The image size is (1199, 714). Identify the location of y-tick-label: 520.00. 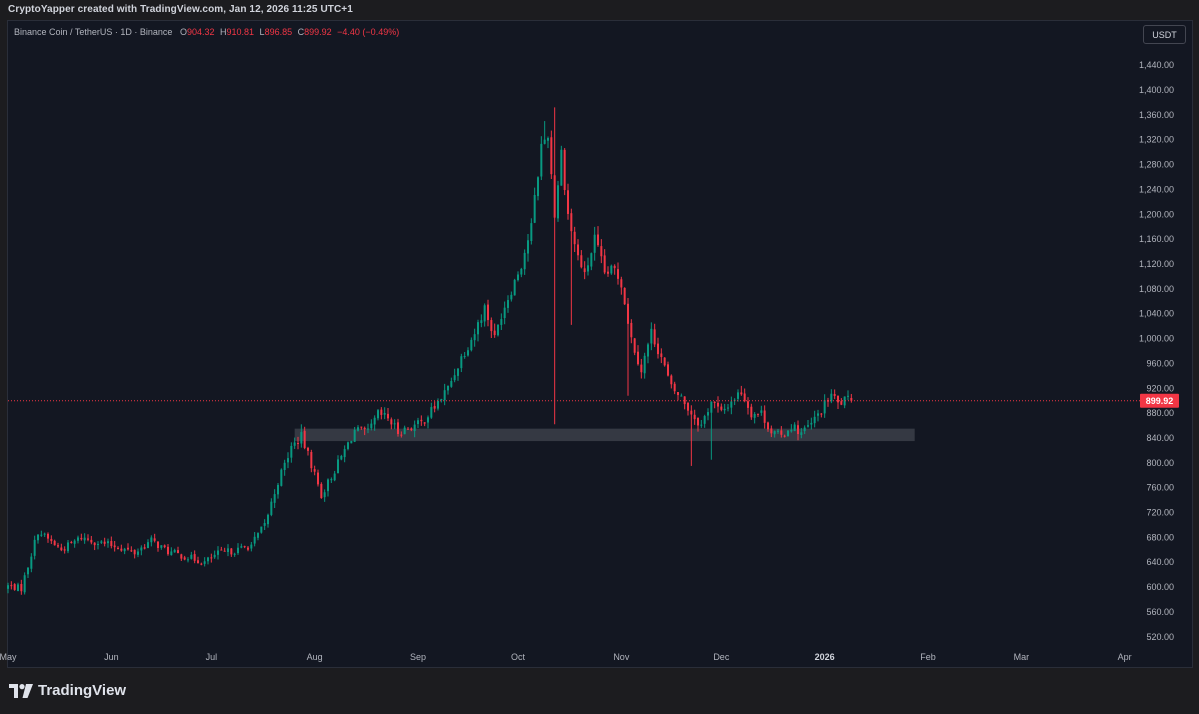
(1160, 637).